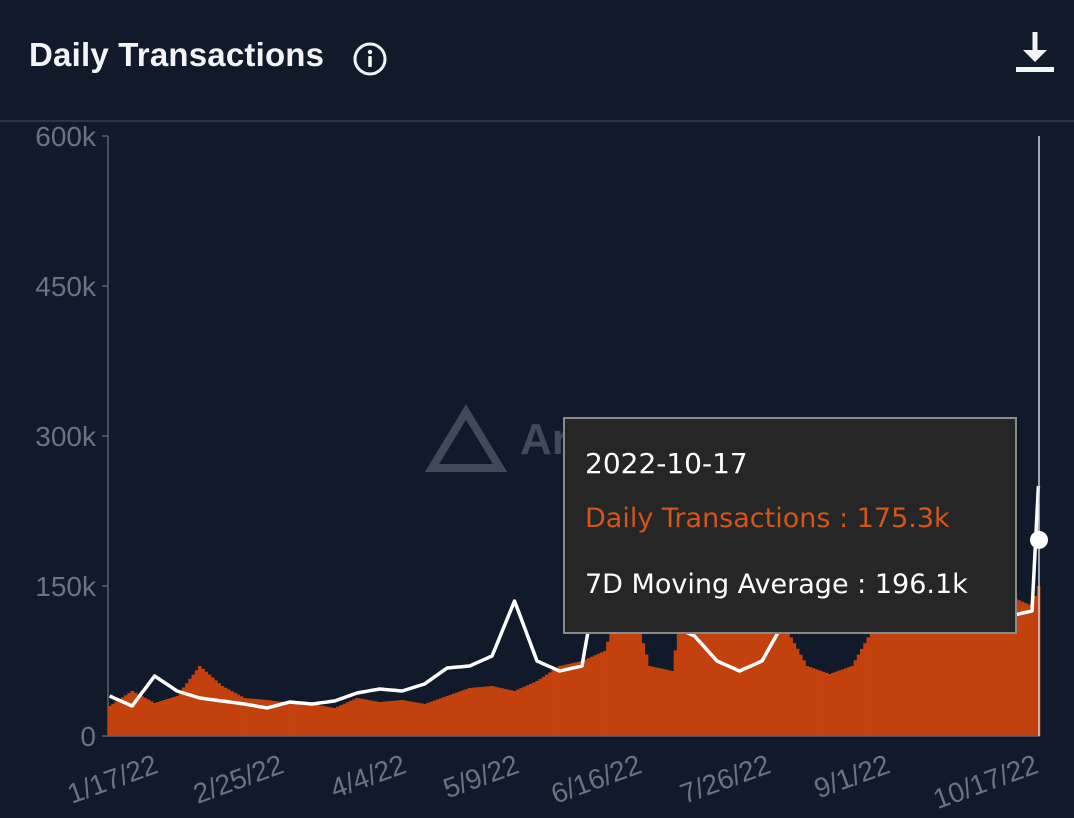 The height and width of the screenshot is (818, 1074). I want to click on download-icon, so click(1035, 53).